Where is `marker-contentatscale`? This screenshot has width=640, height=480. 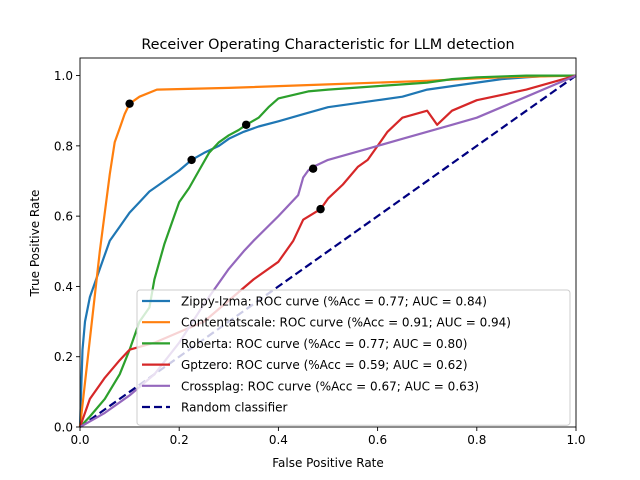 marker-contentatscale is located at coordinates (129, 103).